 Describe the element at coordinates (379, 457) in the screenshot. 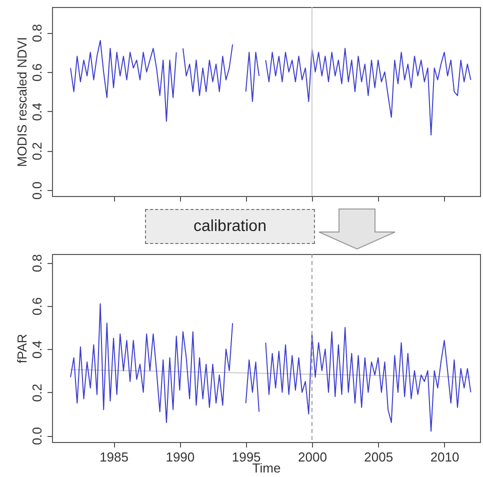

I see `x-tick-label: 2005` at that location.